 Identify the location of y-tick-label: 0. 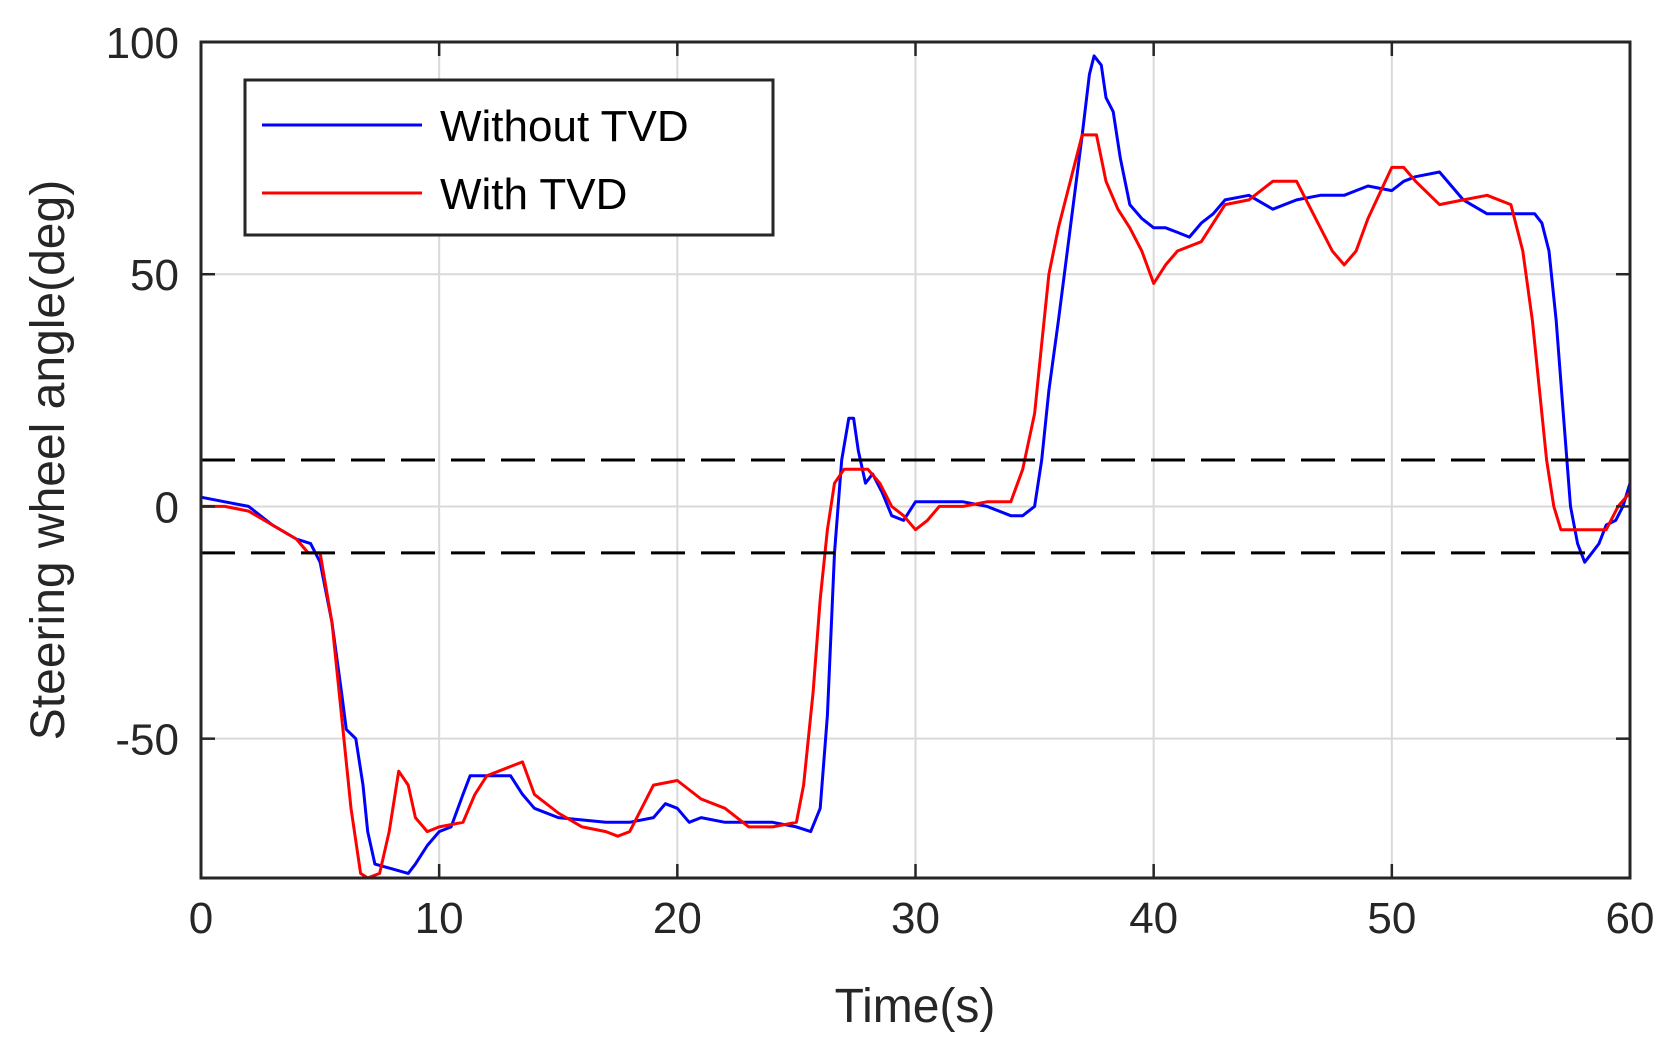
(167, 507).